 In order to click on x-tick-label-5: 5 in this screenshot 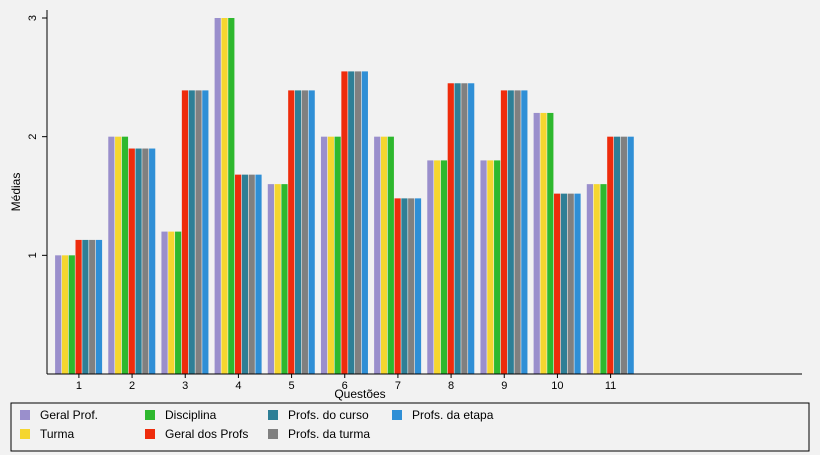, I will do `click(292, 386)`.